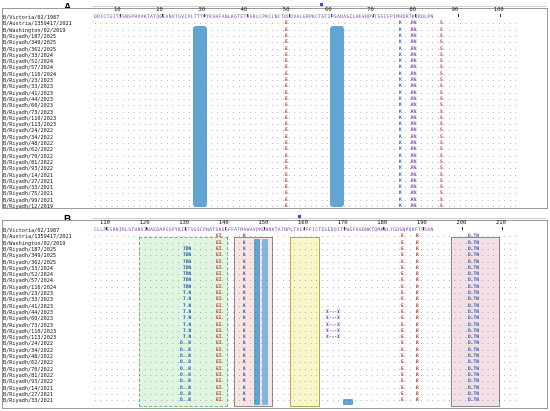 This screenshot has width=550, height=411. I want to click on sequence-name: B/Riyadh/60/2023, so click(28, 106).